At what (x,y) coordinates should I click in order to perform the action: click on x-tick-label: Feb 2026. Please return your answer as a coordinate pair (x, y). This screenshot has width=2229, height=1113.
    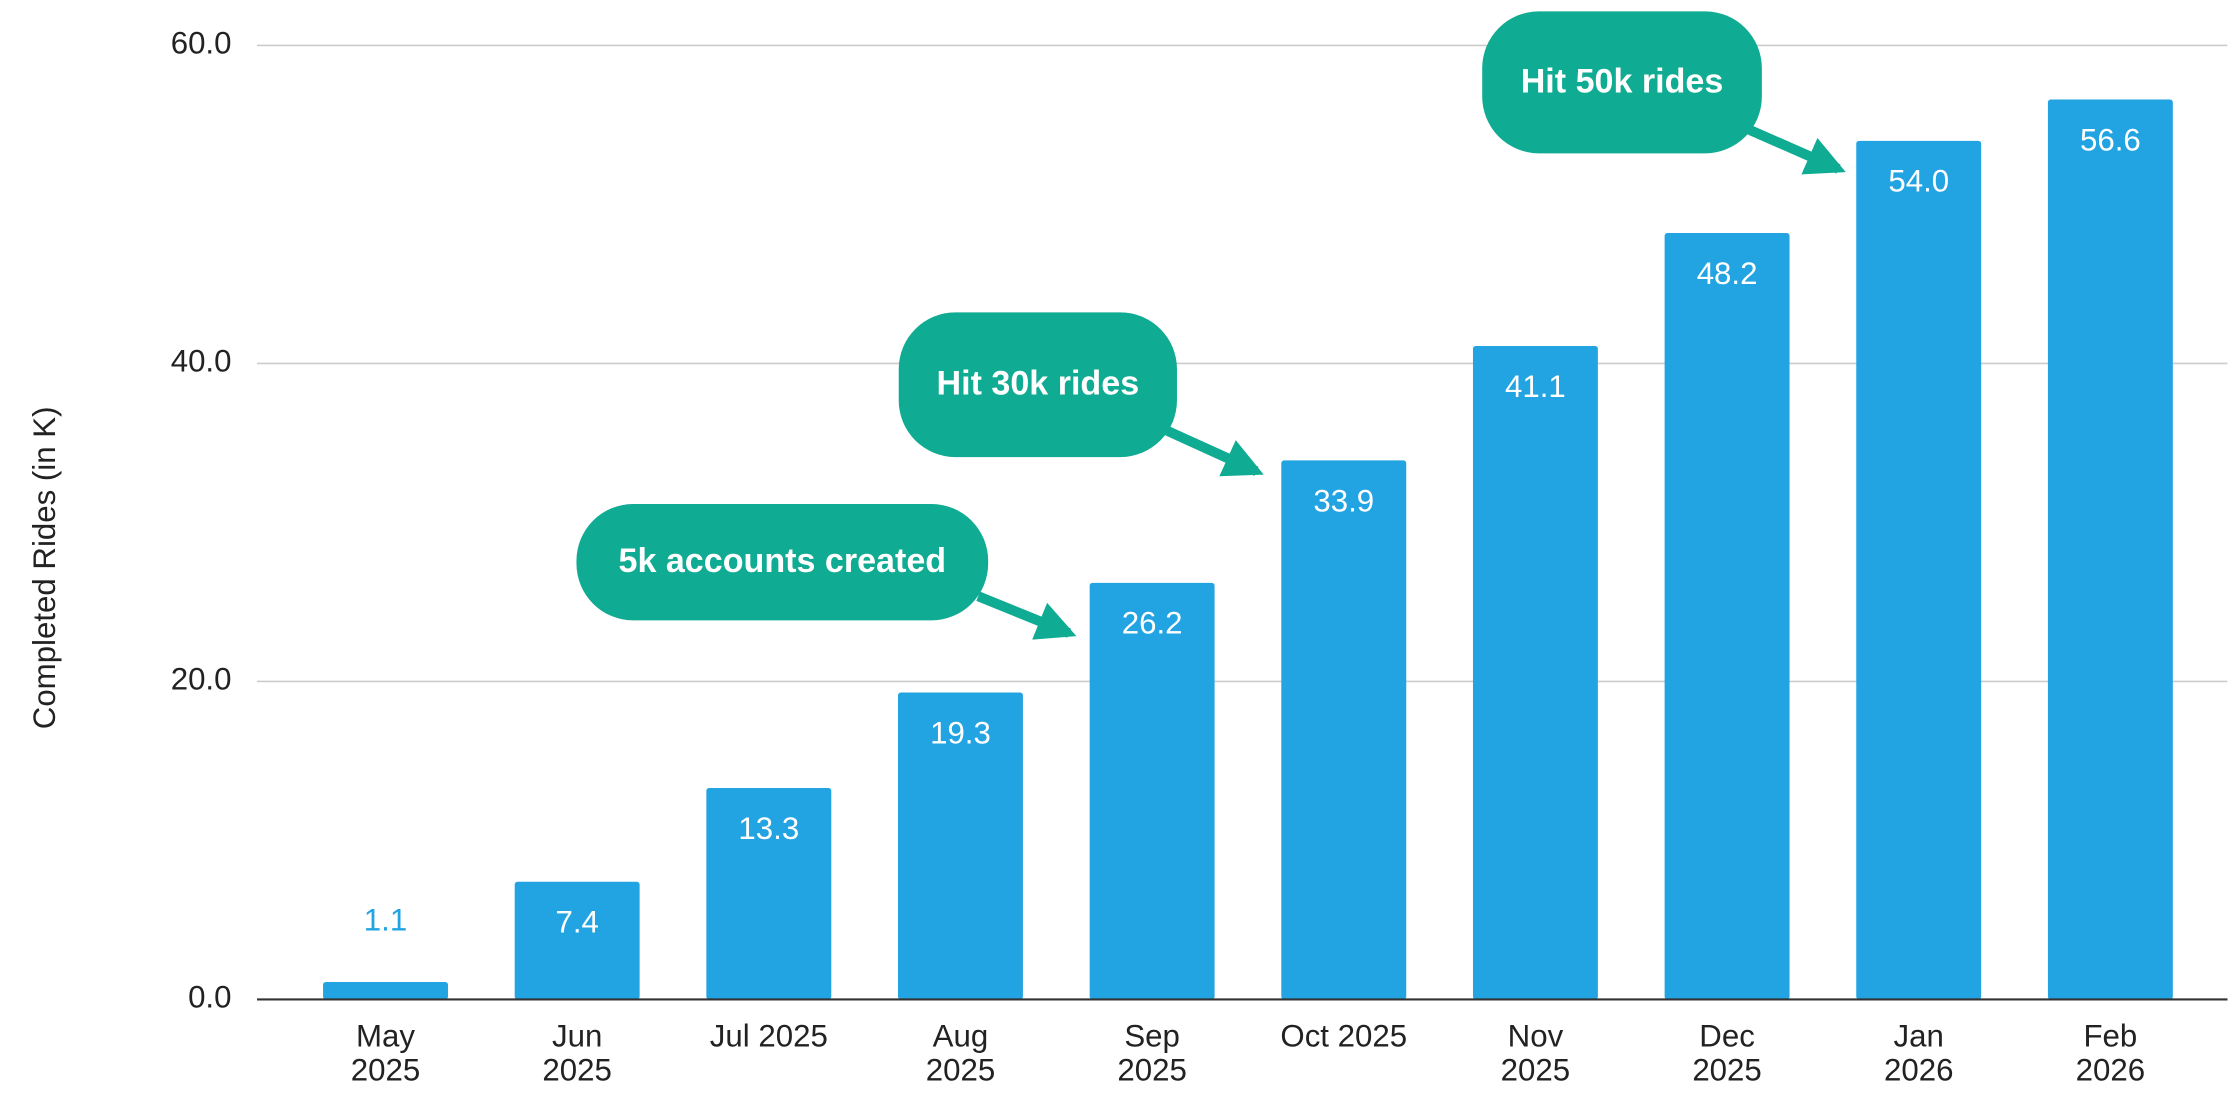
    Looking at the image, I should click on (2110, 1053).